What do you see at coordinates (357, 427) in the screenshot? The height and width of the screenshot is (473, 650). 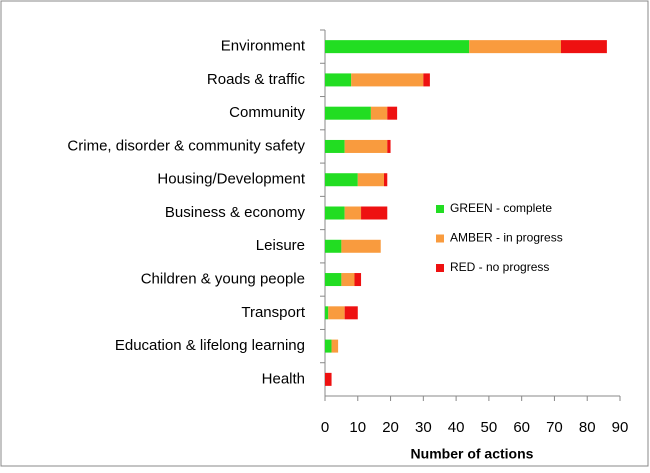 I see `x-tick-label: 10` at bounding box center [357, 427].